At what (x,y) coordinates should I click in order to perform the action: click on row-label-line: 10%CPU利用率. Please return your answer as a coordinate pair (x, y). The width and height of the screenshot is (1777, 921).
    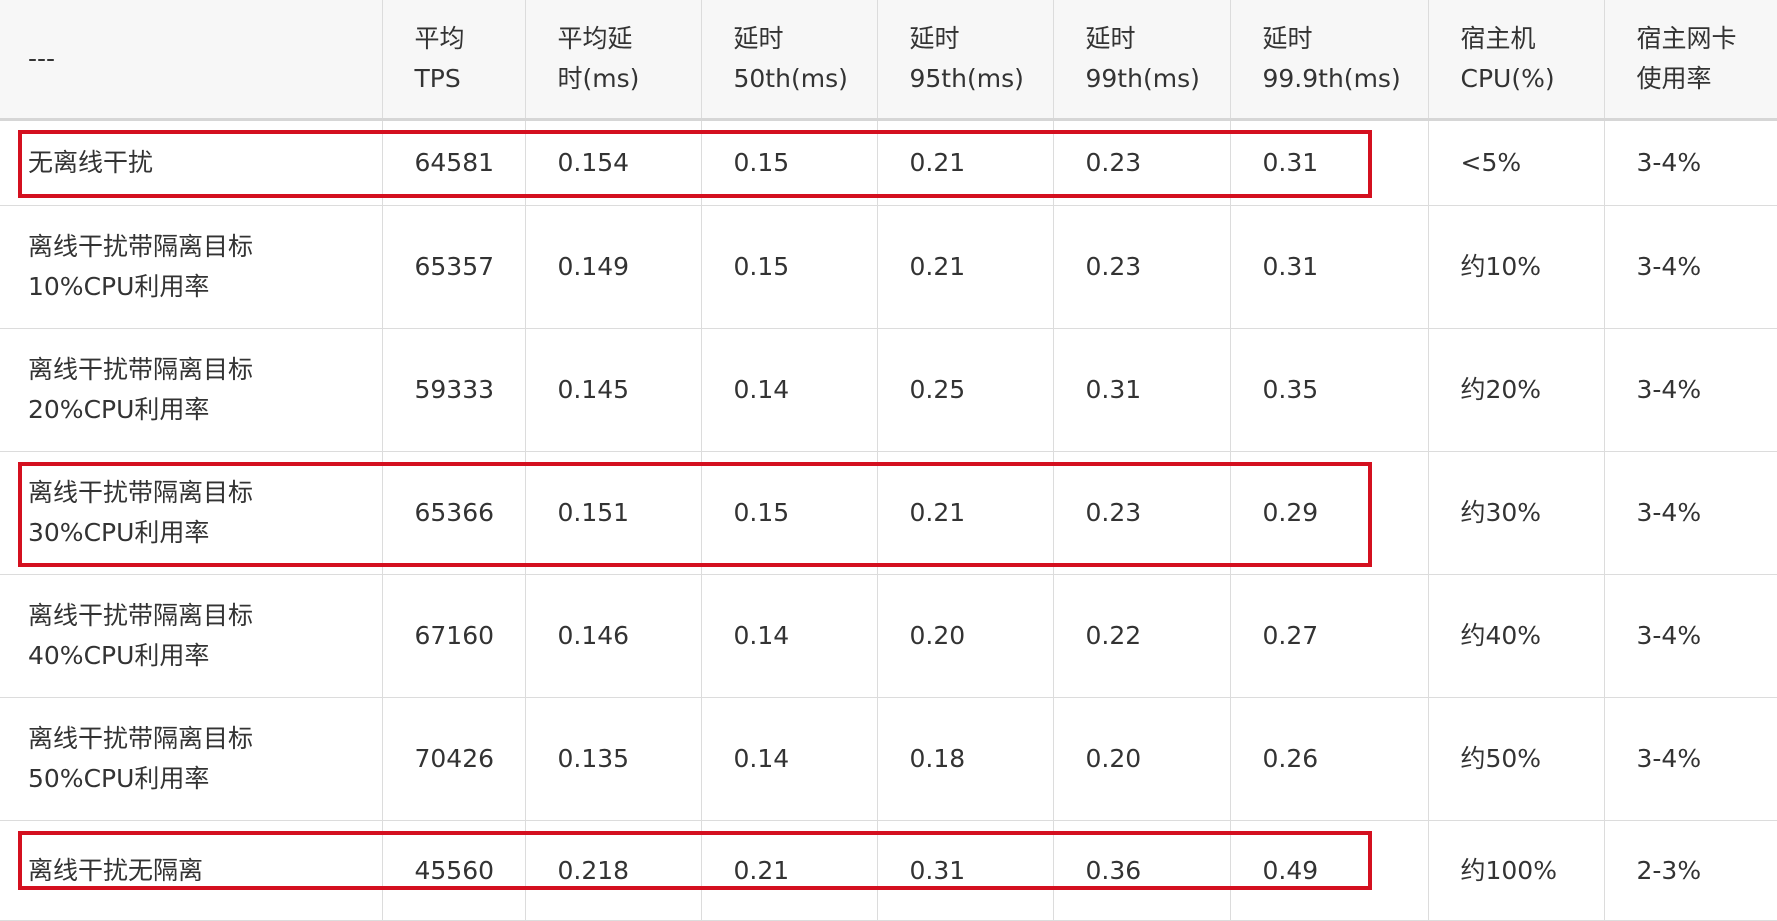
    Looking at the image, I should click on (205, 287).